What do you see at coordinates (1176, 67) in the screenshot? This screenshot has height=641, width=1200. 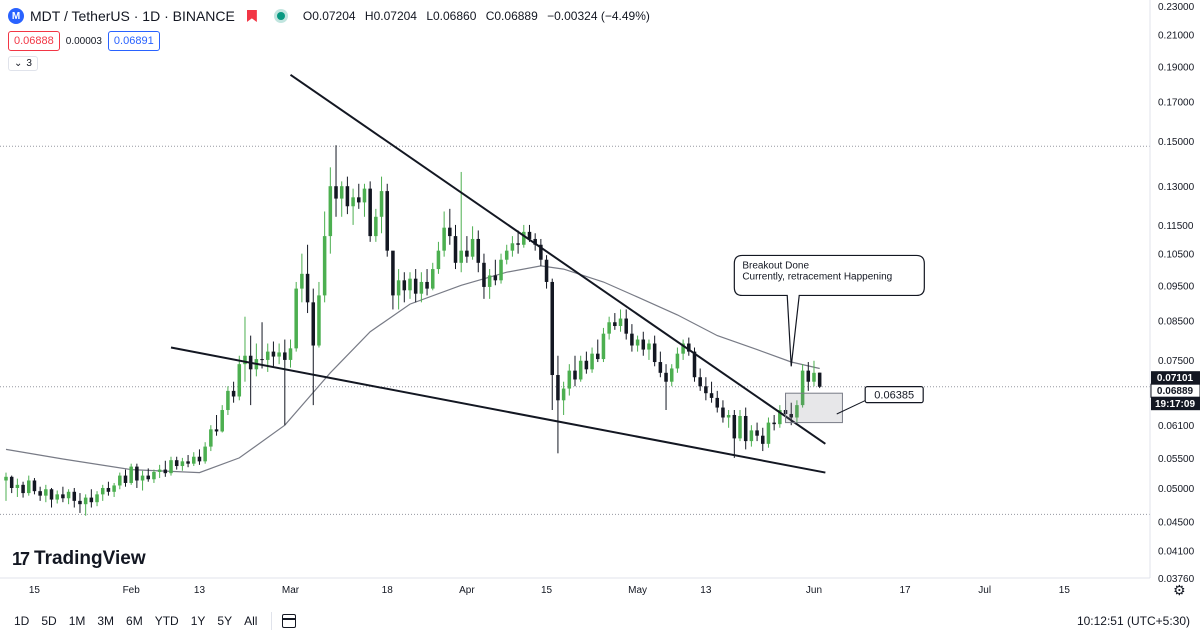 I see `y-tick-label: 0.19000` at bounding box center [1176, 67].